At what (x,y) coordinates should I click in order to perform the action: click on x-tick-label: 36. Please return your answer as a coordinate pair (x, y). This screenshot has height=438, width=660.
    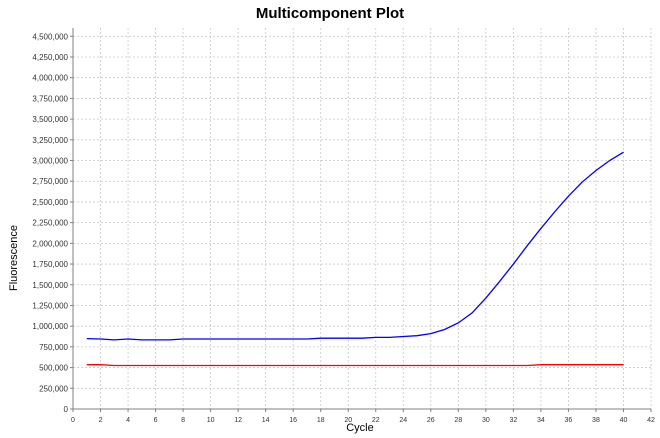
    Looking at the image, I should click on (569, 420).